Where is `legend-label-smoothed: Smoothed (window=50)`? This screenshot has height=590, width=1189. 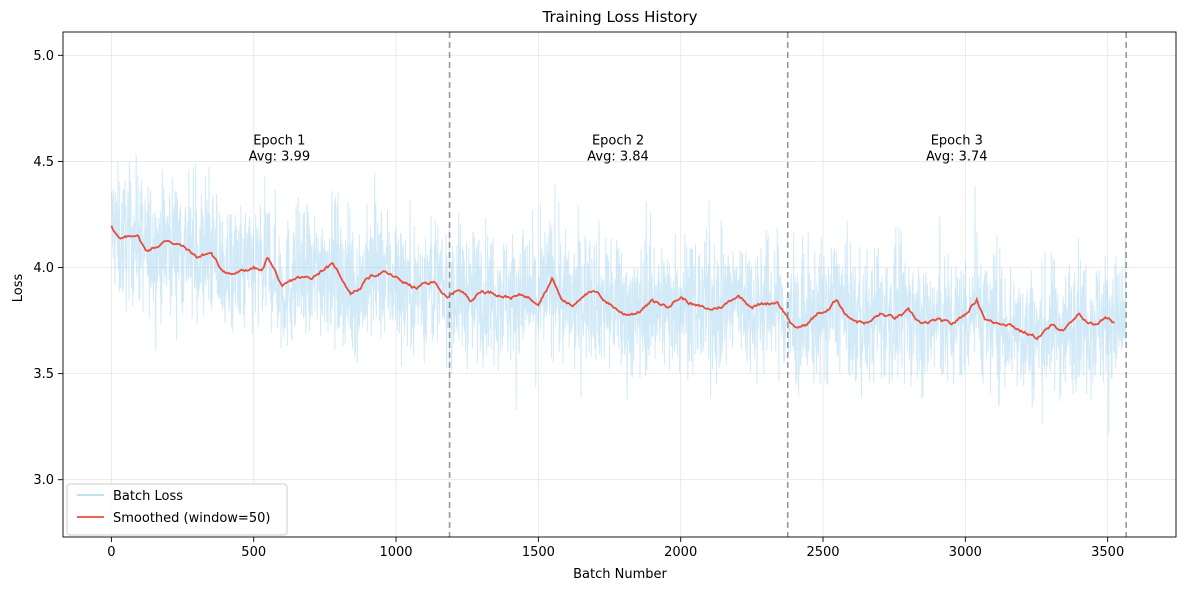 legend-label-smoothed: Smoothed (window=50) is located at coordinates (191, 518).